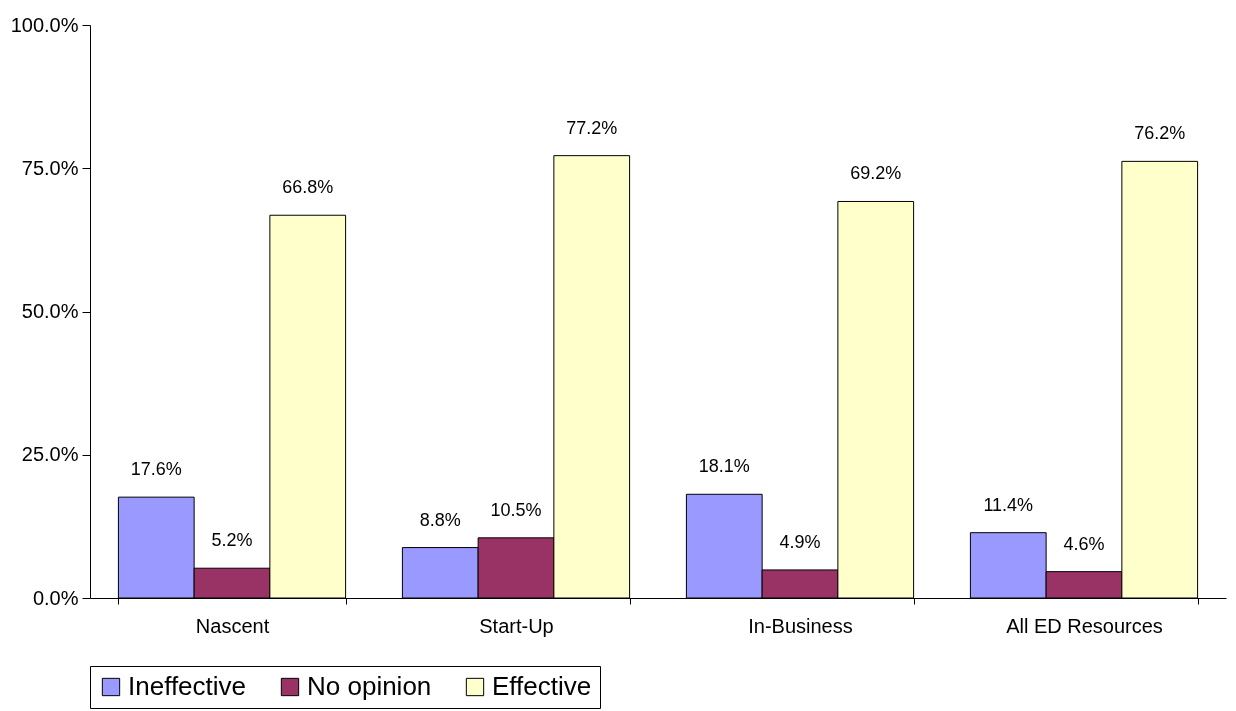 The height and width of the screenshot is (711, 1236). Describe the element at coordinates (516, 625) in the screenshot. I see `x-tick-label: Start-Up` at that location.